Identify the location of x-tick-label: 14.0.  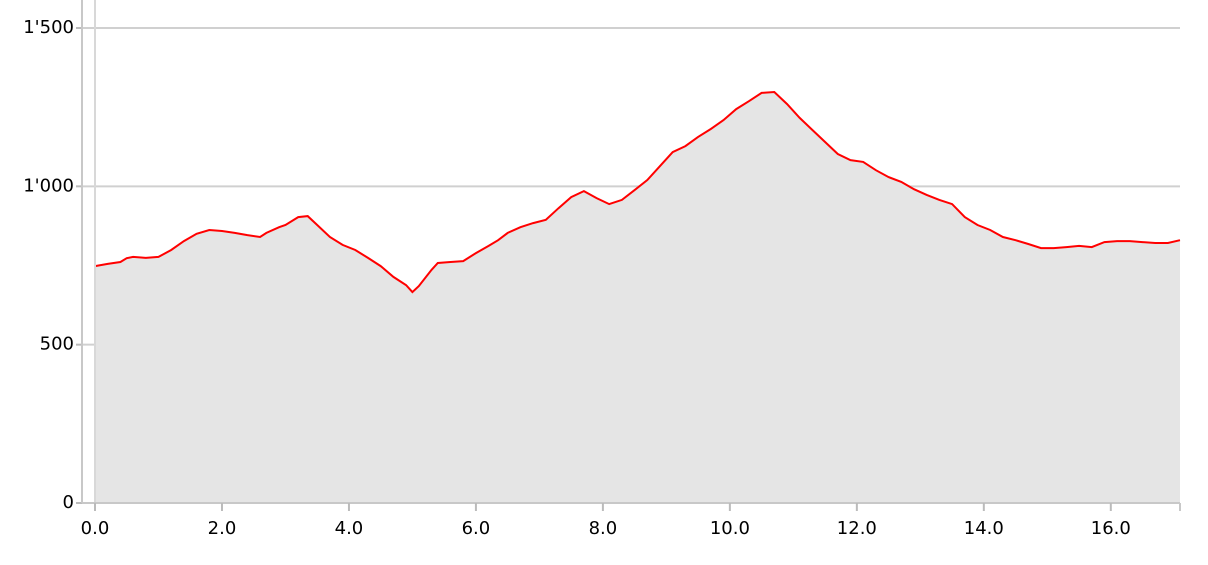
(984, 528).